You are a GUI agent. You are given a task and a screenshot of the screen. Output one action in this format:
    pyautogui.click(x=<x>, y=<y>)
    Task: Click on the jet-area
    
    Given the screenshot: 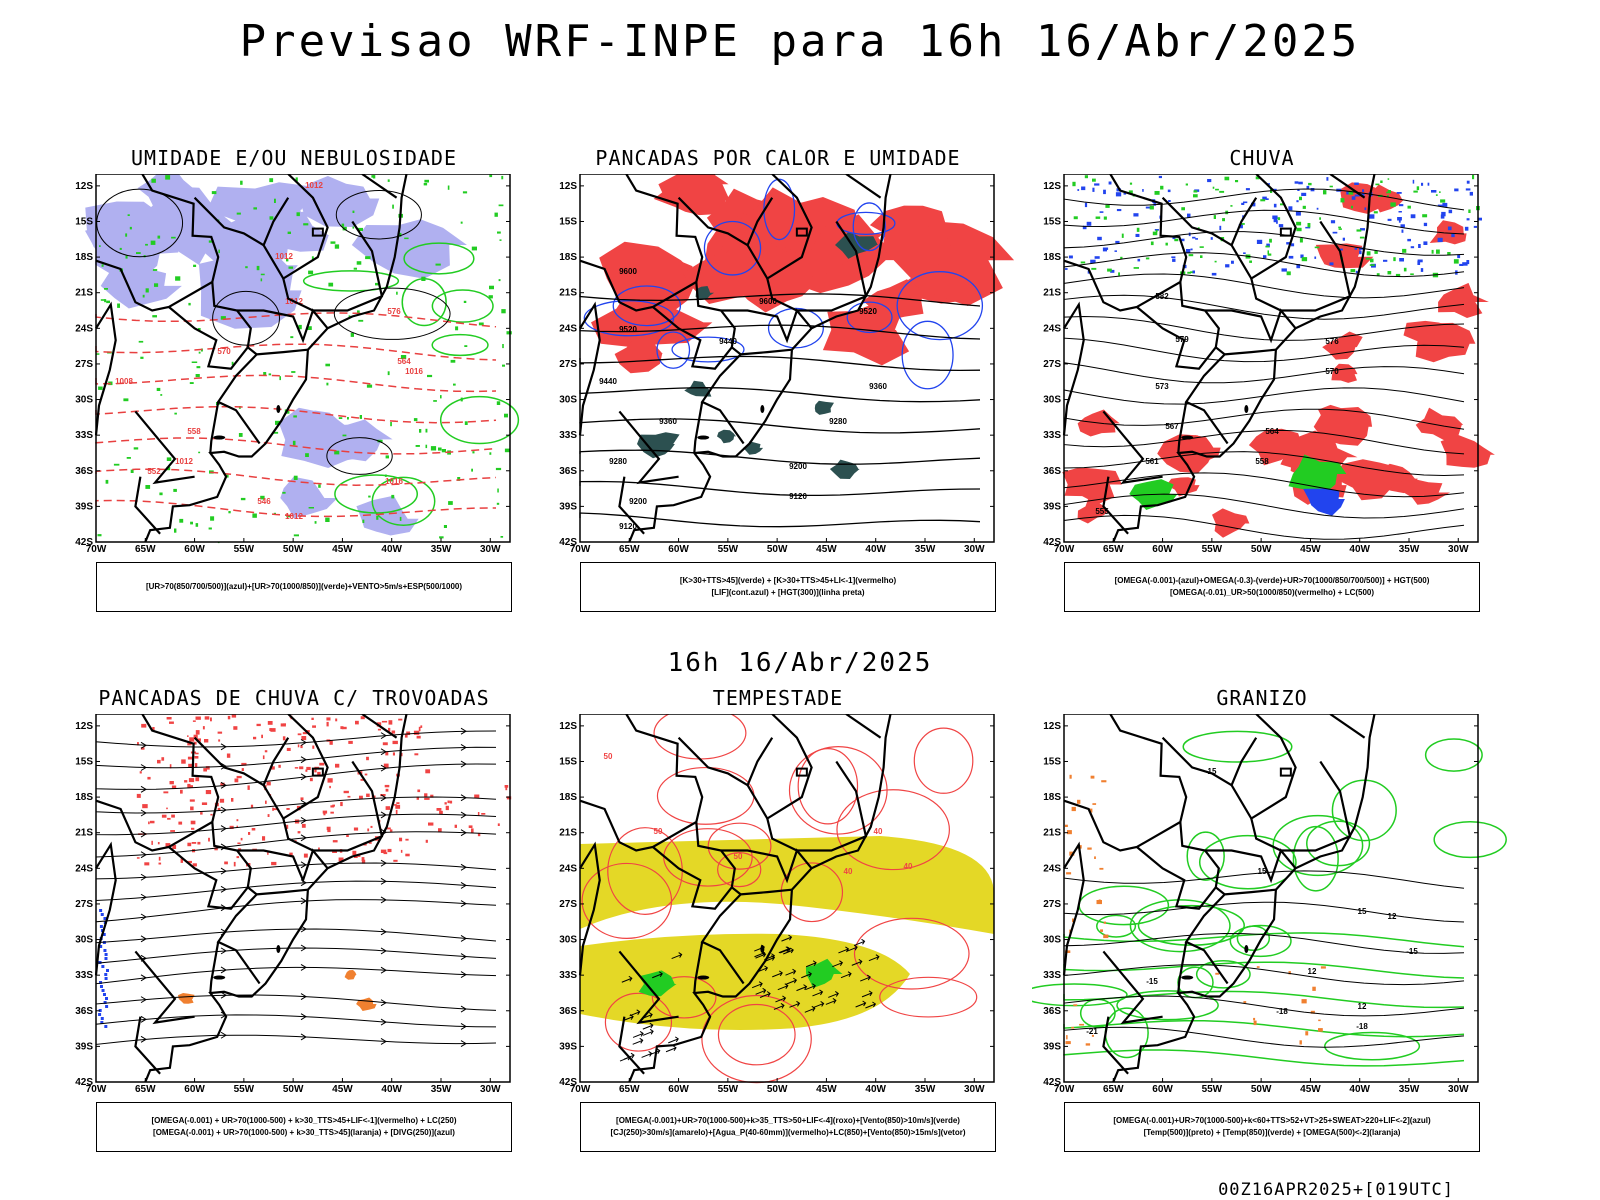 What is the action you would take?
    pyautogui.click(x=745, y=981)
    